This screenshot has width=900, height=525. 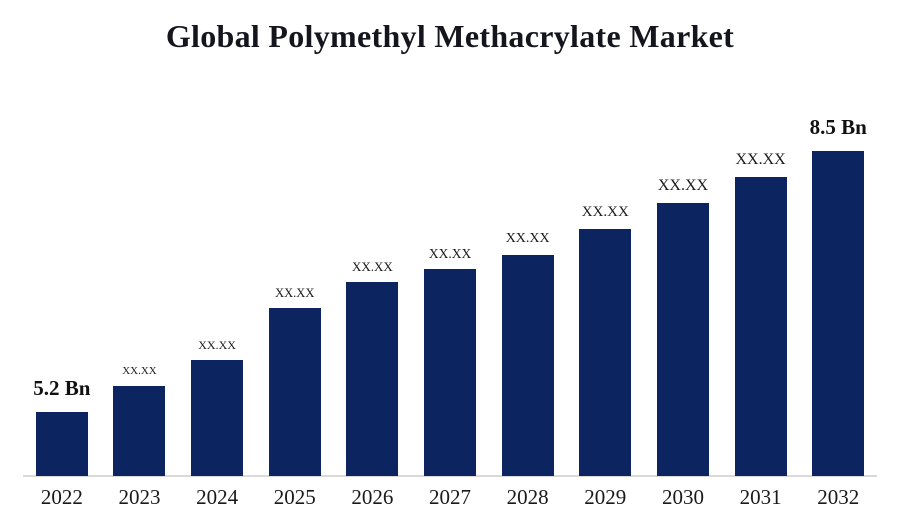 I want to click on bar-group-2025: XX.XX, so click(x=295, y=380).